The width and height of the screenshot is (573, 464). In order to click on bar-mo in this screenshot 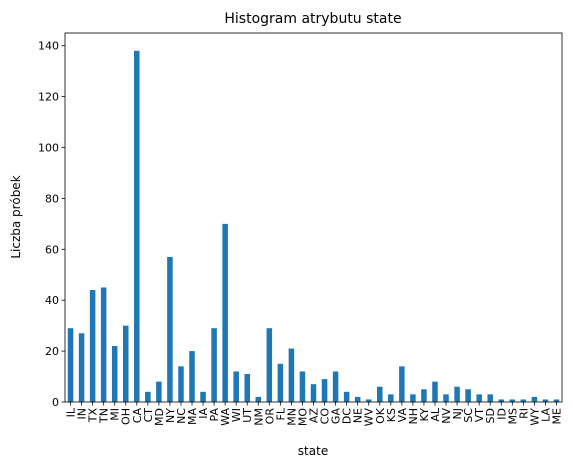, I will do `click(302, 386)`.